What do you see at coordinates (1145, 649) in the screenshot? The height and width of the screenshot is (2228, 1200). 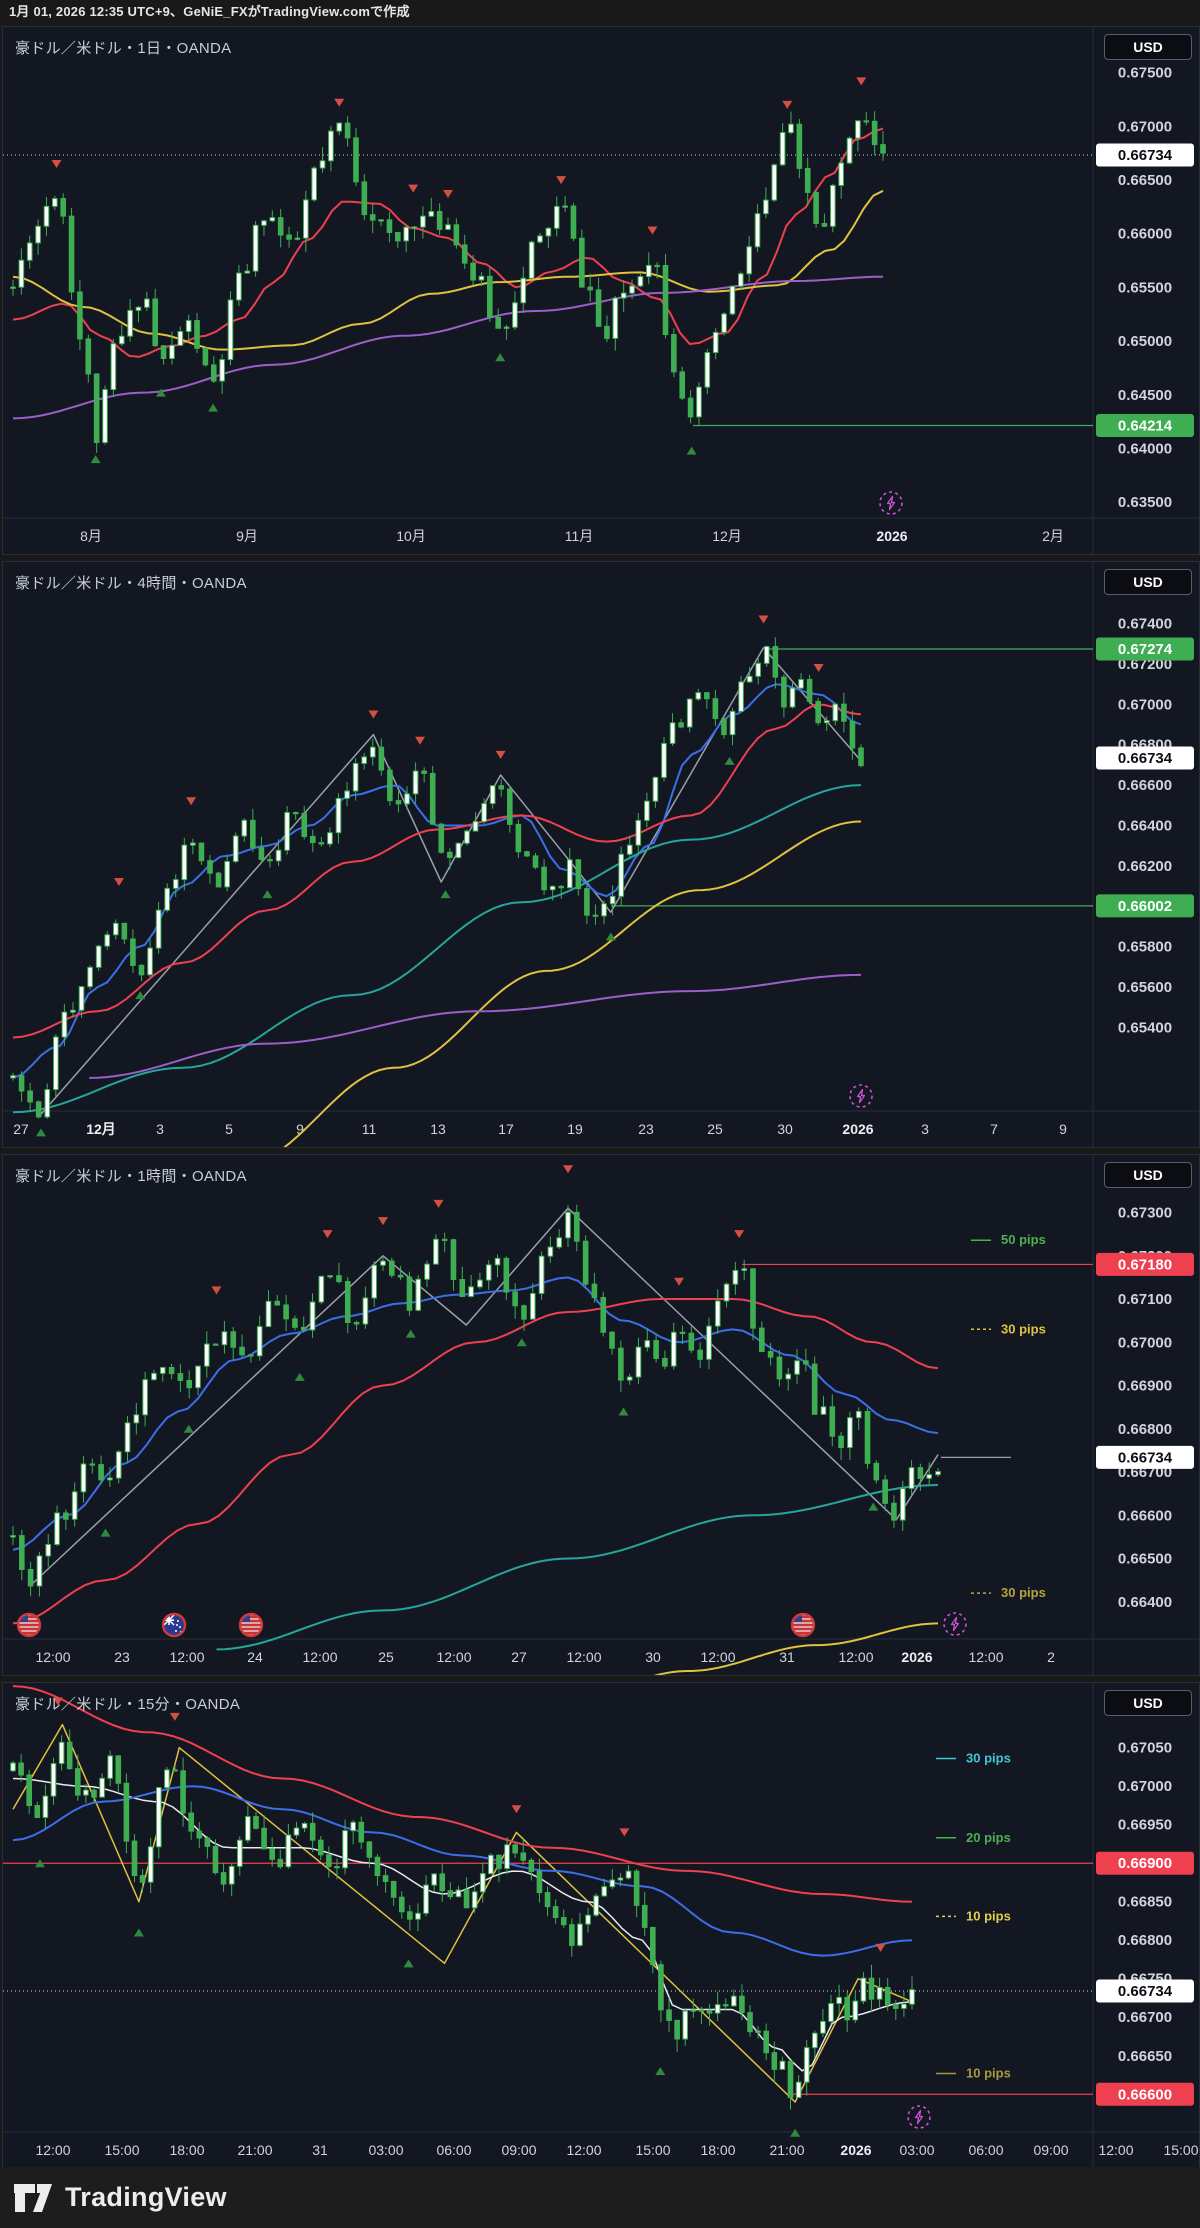 I see `level-price-label` at bounding box center [1145, 649].